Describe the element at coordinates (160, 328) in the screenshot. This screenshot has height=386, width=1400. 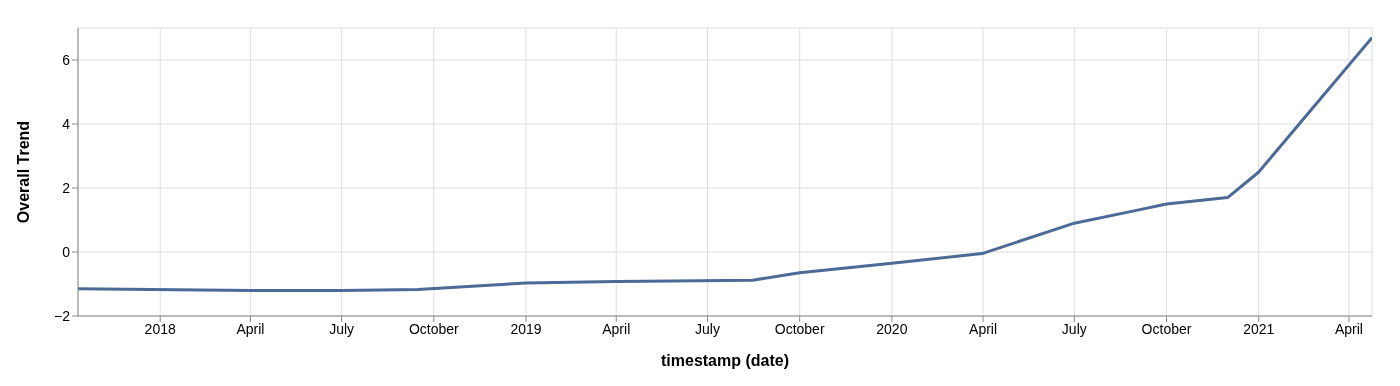
I see `x-tick-label: 2018` at that location.